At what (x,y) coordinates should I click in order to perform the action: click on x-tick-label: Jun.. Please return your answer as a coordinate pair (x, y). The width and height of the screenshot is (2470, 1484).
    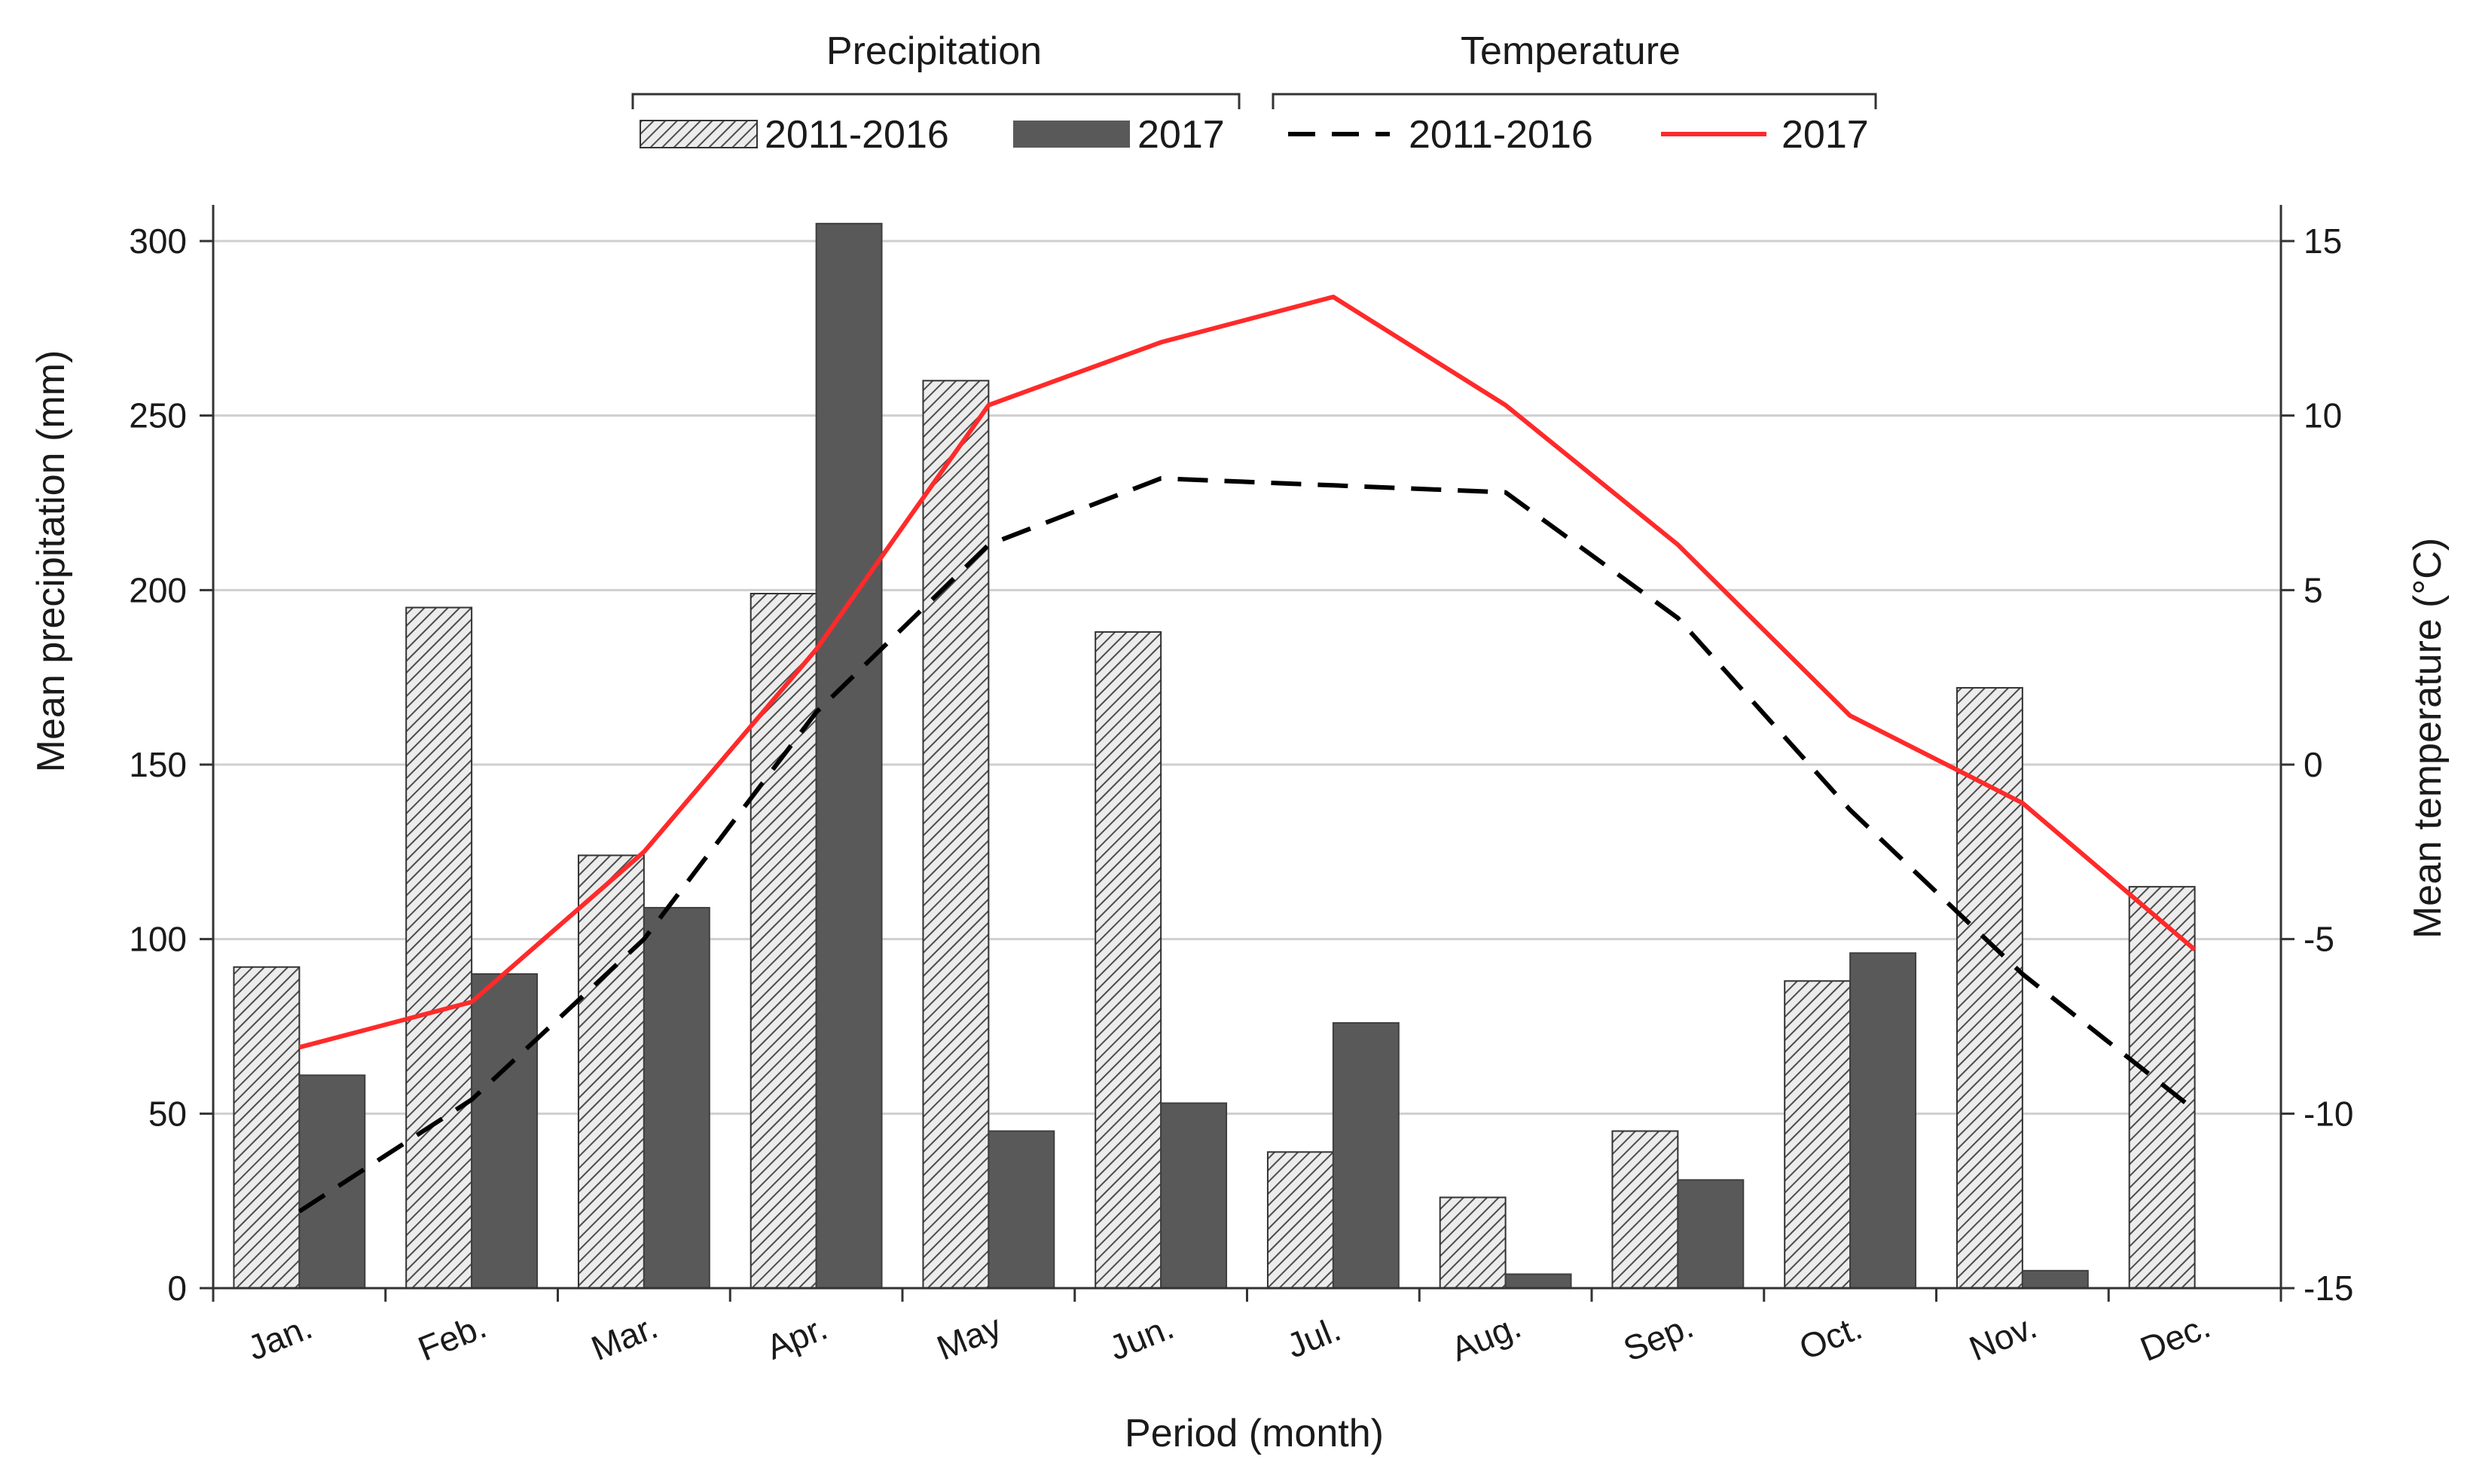
    Looking at the image, I should click on (1141, 1337).